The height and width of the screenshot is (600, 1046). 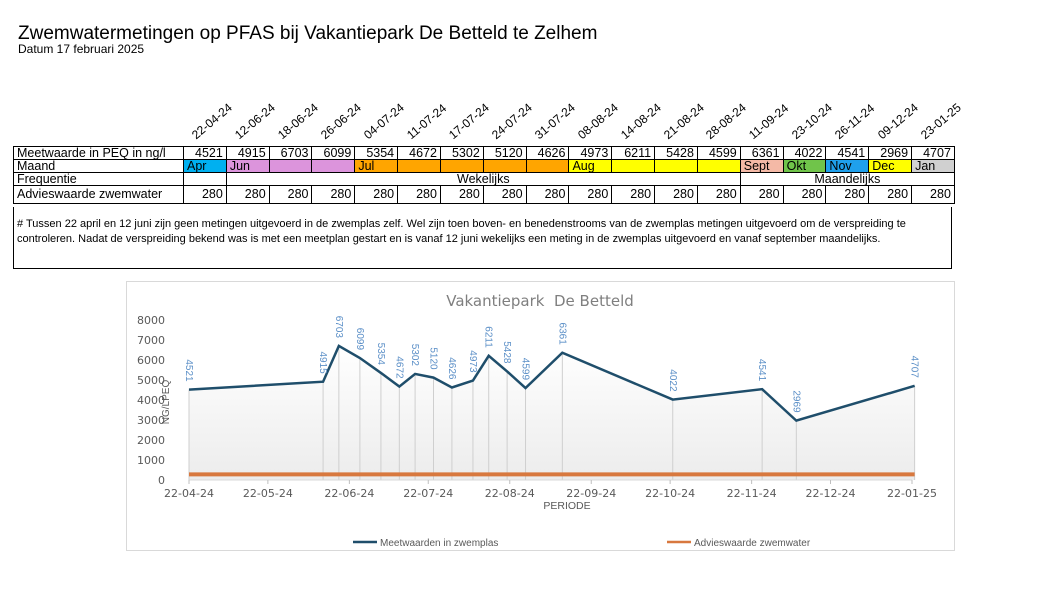 I want to click on row-label-frequency: Frequentie, so click(x=98, y=179).